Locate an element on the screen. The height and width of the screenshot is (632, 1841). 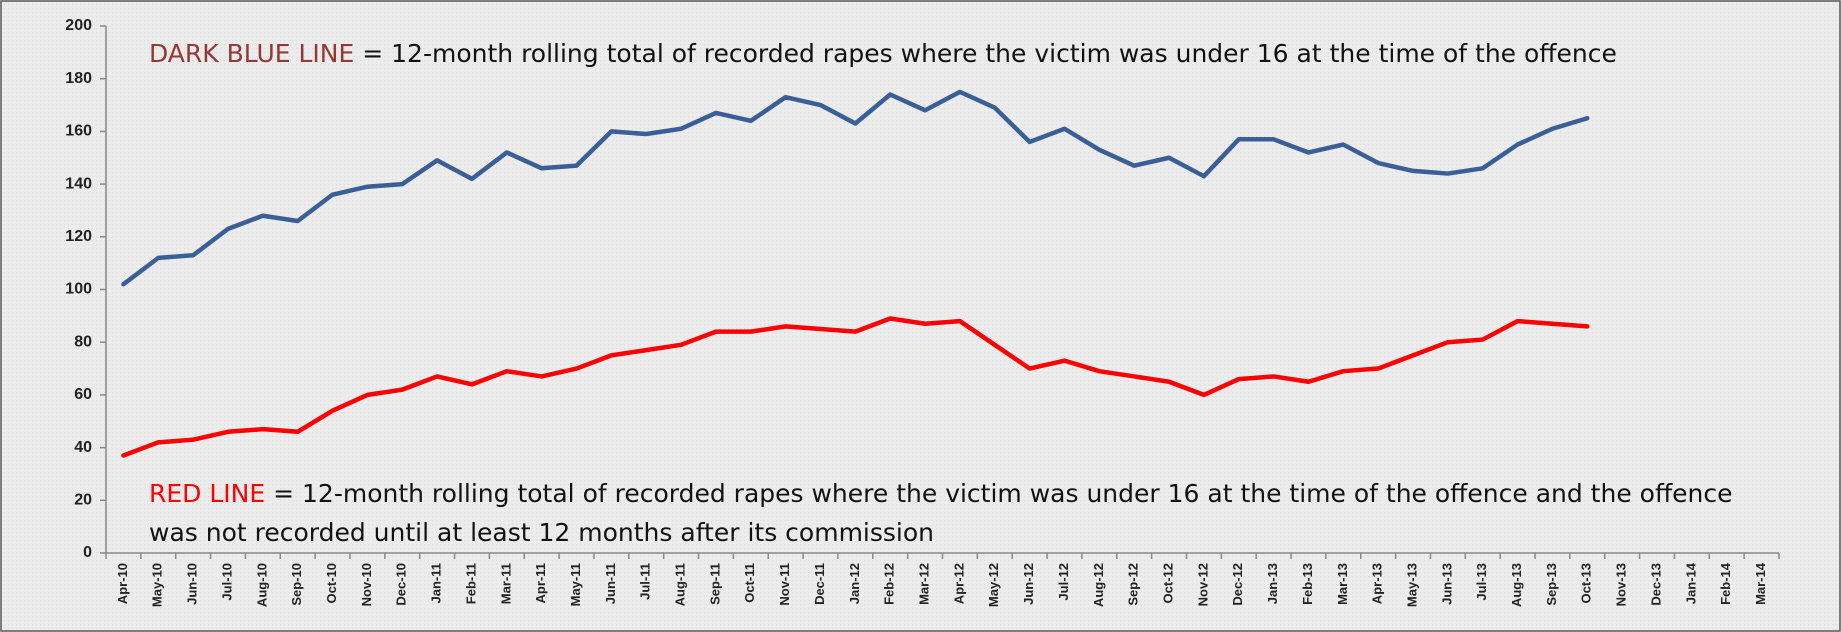
y-tick-label: 180 is located at coordinates (78, 78).